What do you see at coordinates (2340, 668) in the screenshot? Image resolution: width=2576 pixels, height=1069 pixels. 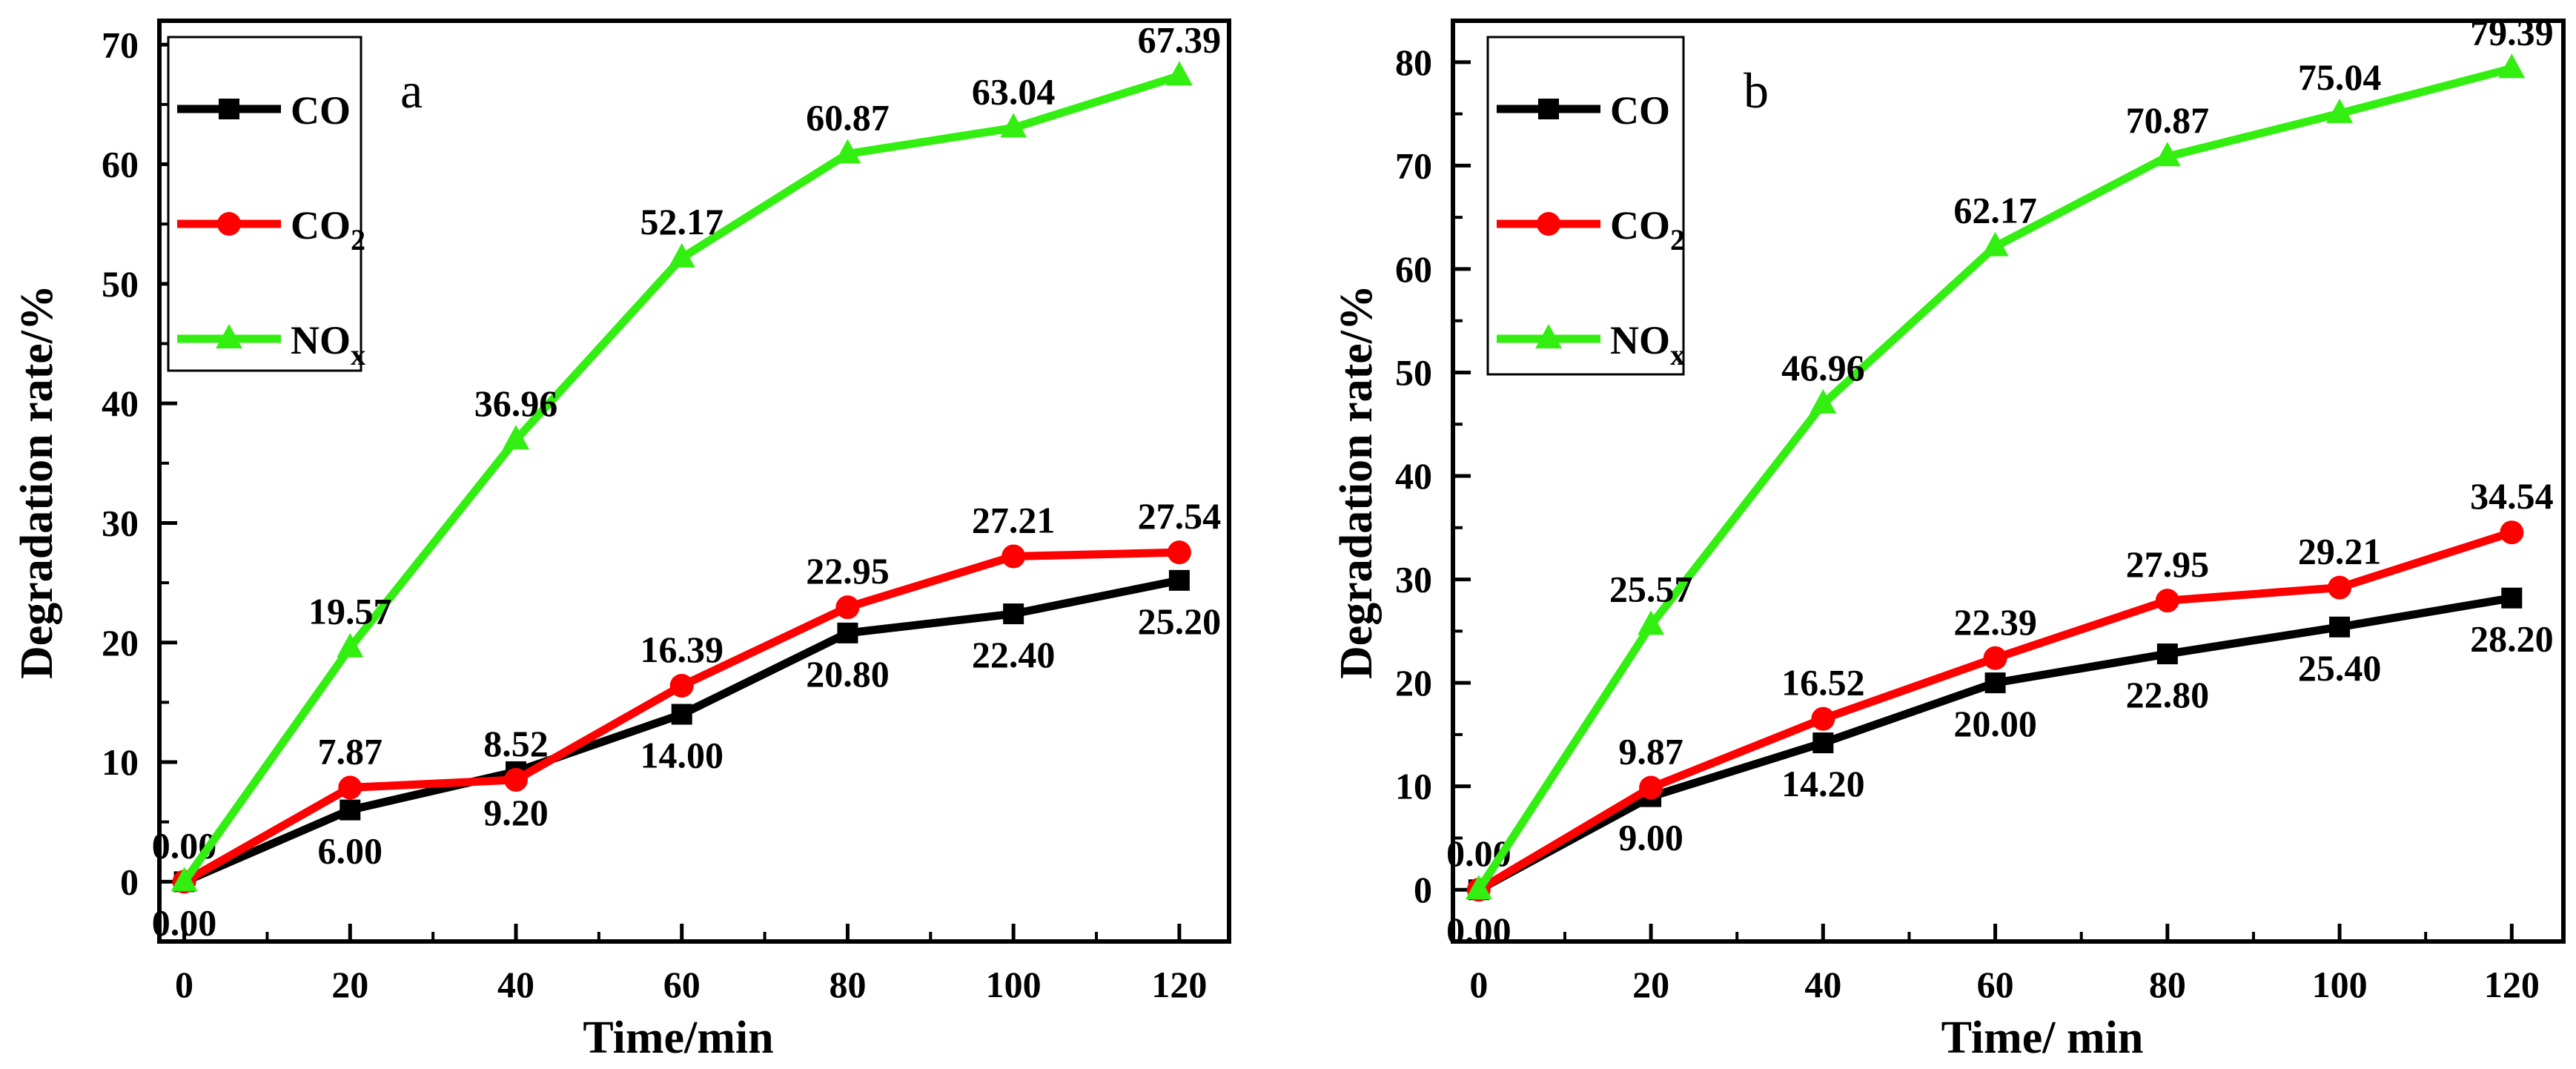 I see `data-label: 25.40` at bounding box center [2340, 668].